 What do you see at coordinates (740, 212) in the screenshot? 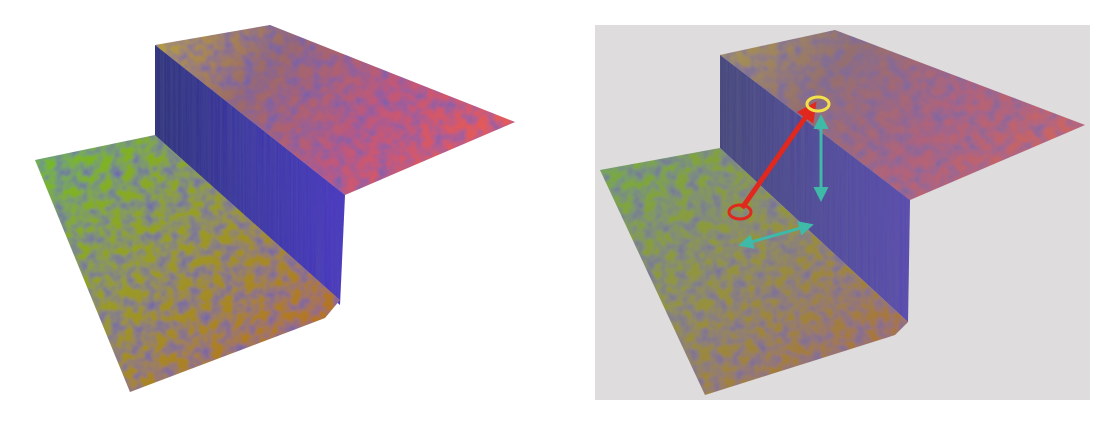
I see `red-ring` at bounding box center [740, 212].